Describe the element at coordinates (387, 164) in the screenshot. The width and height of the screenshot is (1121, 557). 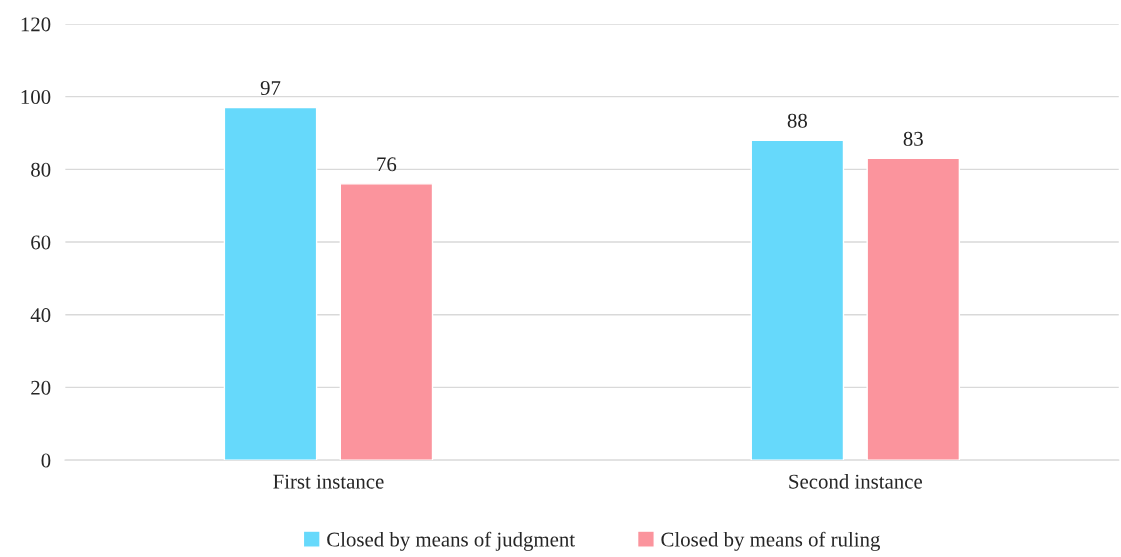
I see `data-label: 76` at that location.